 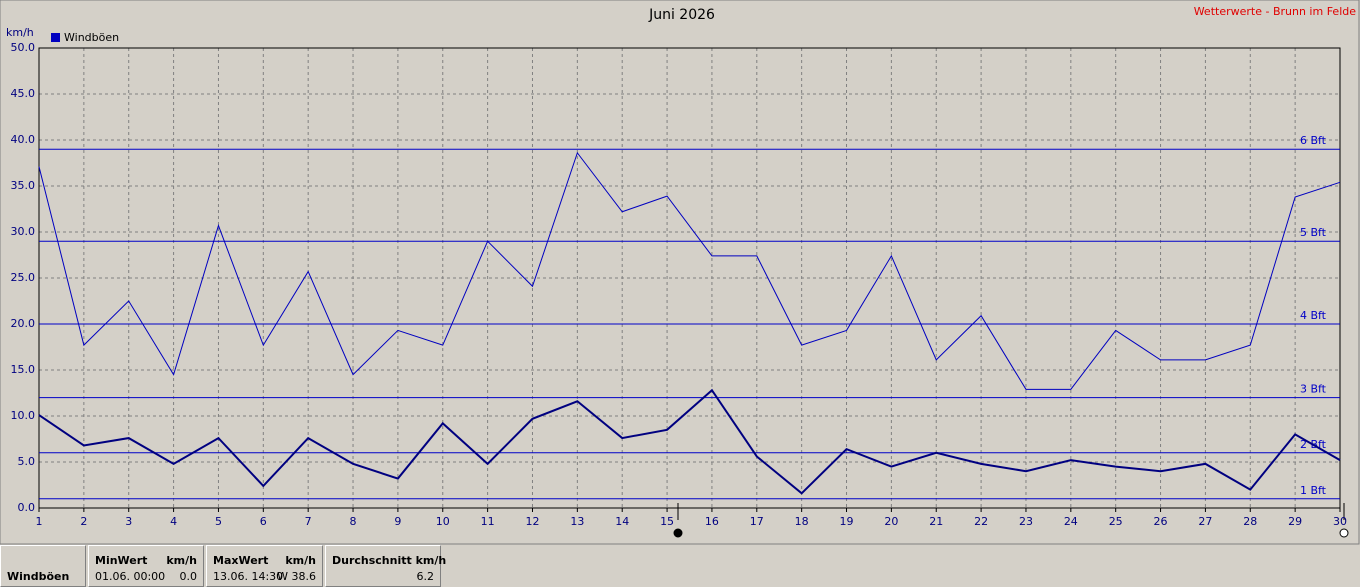 What do you see at coordinates (121, 560) in the screenshot?
I see `header: MinWert` at bounding box center [121, 560].